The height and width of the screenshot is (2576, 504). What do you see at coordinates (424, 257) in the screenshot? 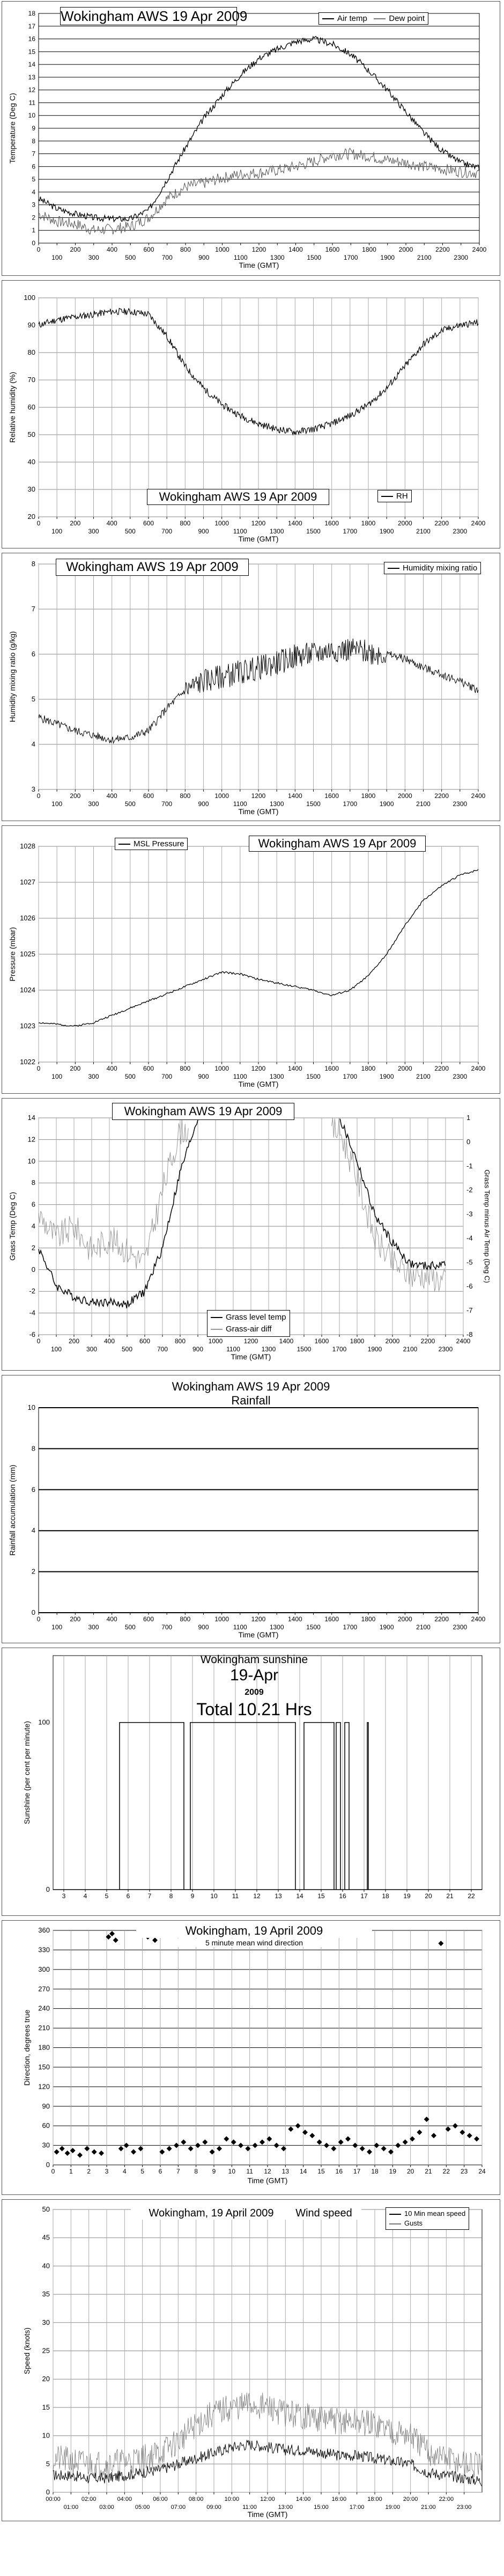
I see `x-tick-label: 2100` at bounding box center [424, 257].